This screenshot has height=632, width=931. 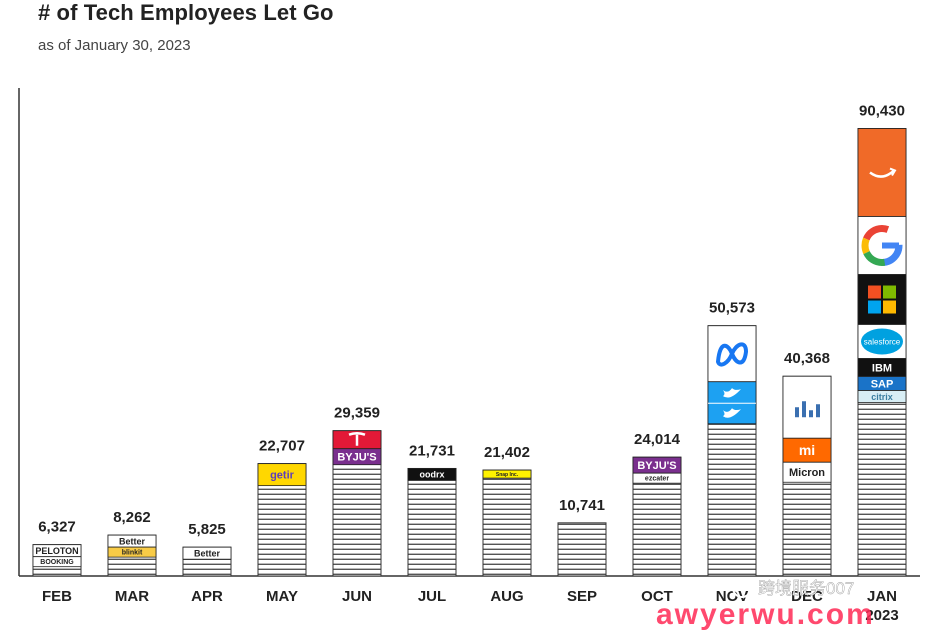 I want to click on peloton-logo-tile: PELOTON, so click(x=57, y=551).